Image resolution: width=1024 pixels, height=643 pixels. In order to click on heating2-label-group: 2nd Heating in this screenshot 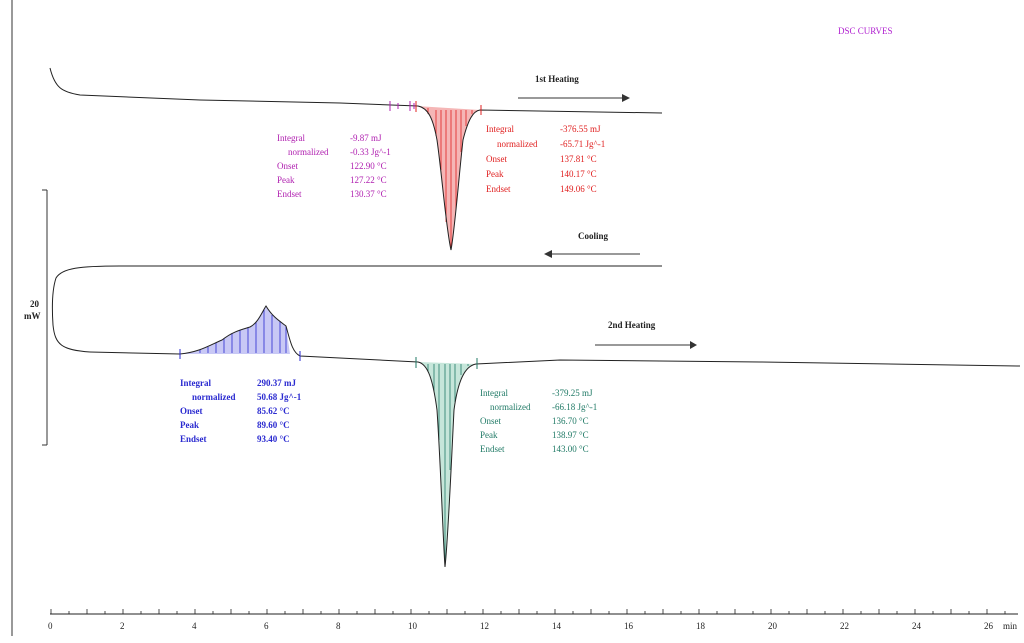, I will do `click(646, 334)`.